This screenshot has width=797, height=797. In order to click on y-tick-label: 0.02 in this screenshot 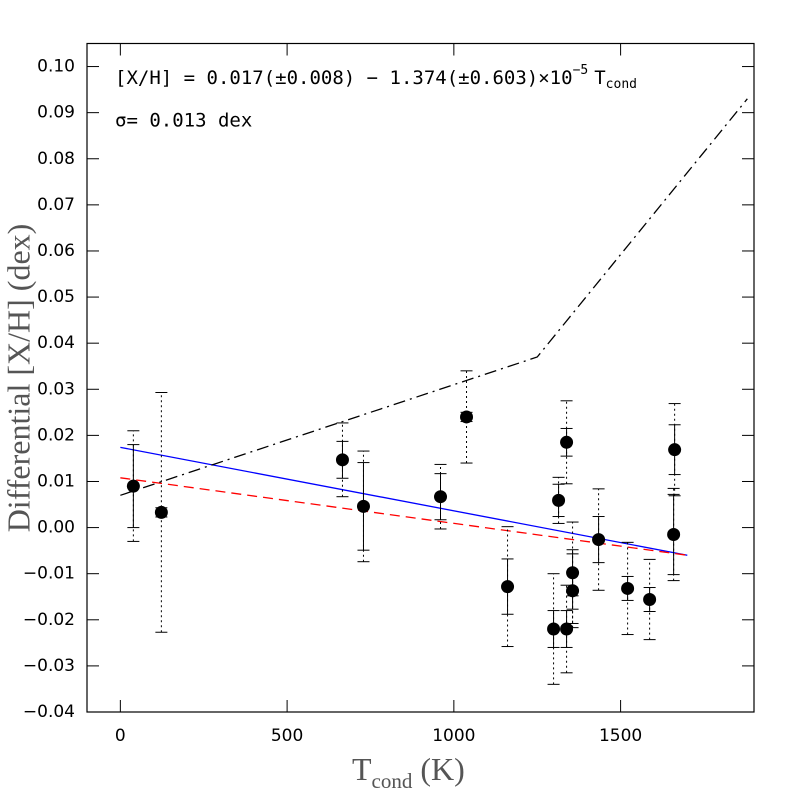, I will do `click(56, 435)`.